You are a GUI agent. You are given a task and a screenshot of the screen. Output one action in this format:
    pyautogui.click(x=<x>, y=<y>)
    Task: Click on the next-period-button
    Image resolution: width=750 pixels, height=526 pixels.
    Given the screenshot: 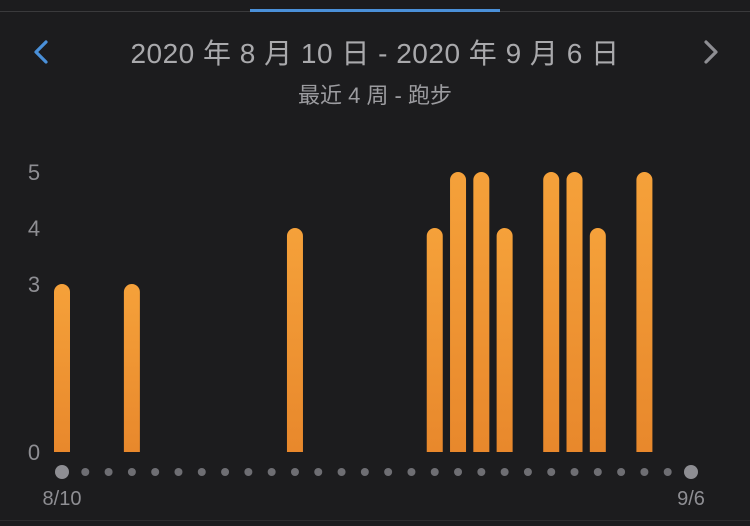 What is the action you would take?
    pyautogui.click(x=711, y=52)
    